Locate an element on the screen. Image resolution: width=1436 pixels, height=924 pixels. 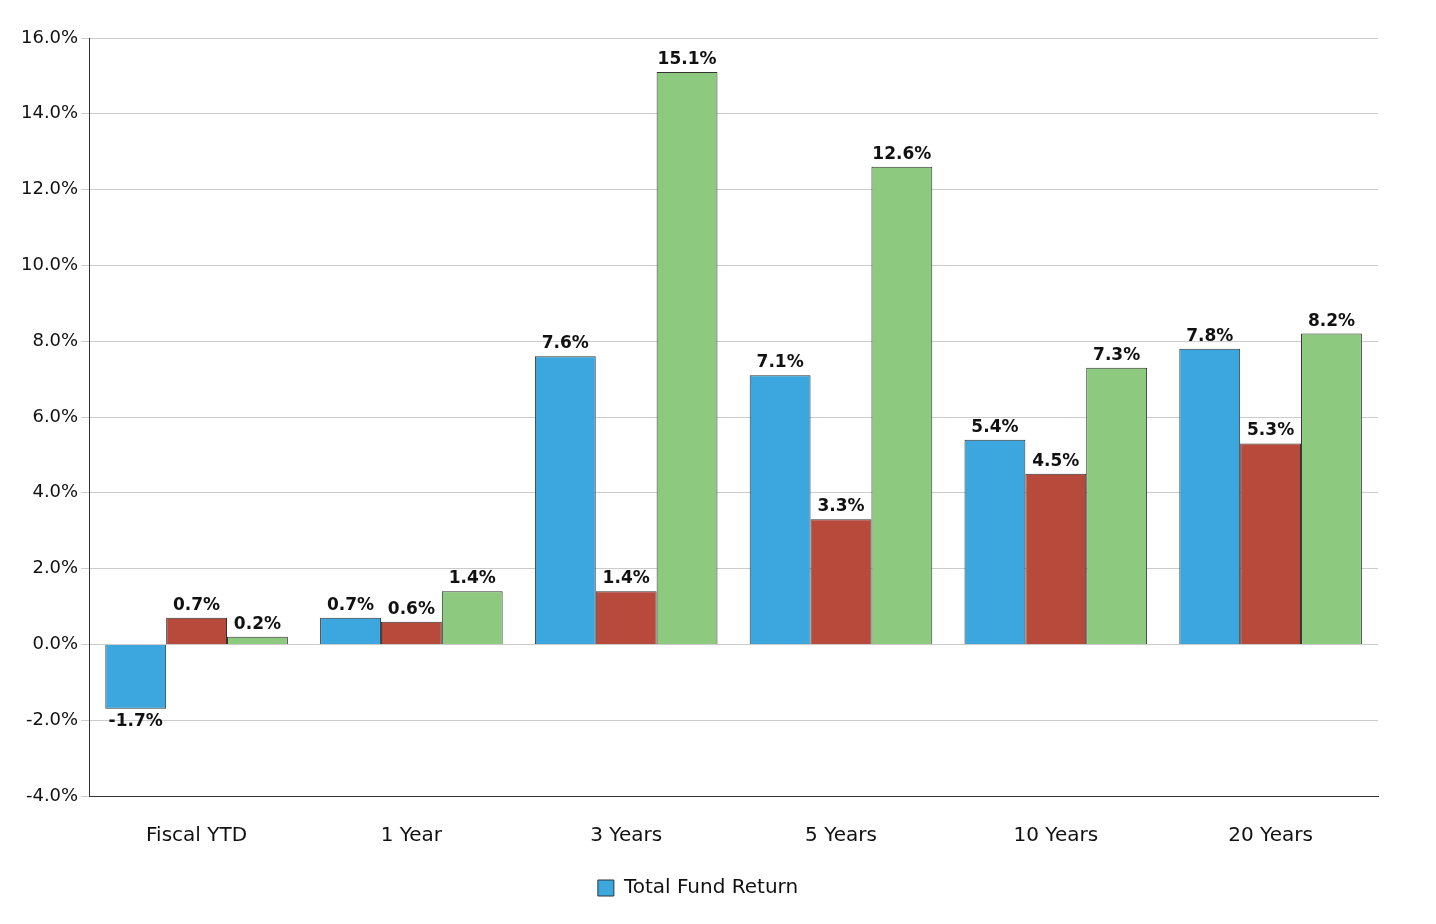
y-tick-label: 12.0% is located at coordinates (49, 188).